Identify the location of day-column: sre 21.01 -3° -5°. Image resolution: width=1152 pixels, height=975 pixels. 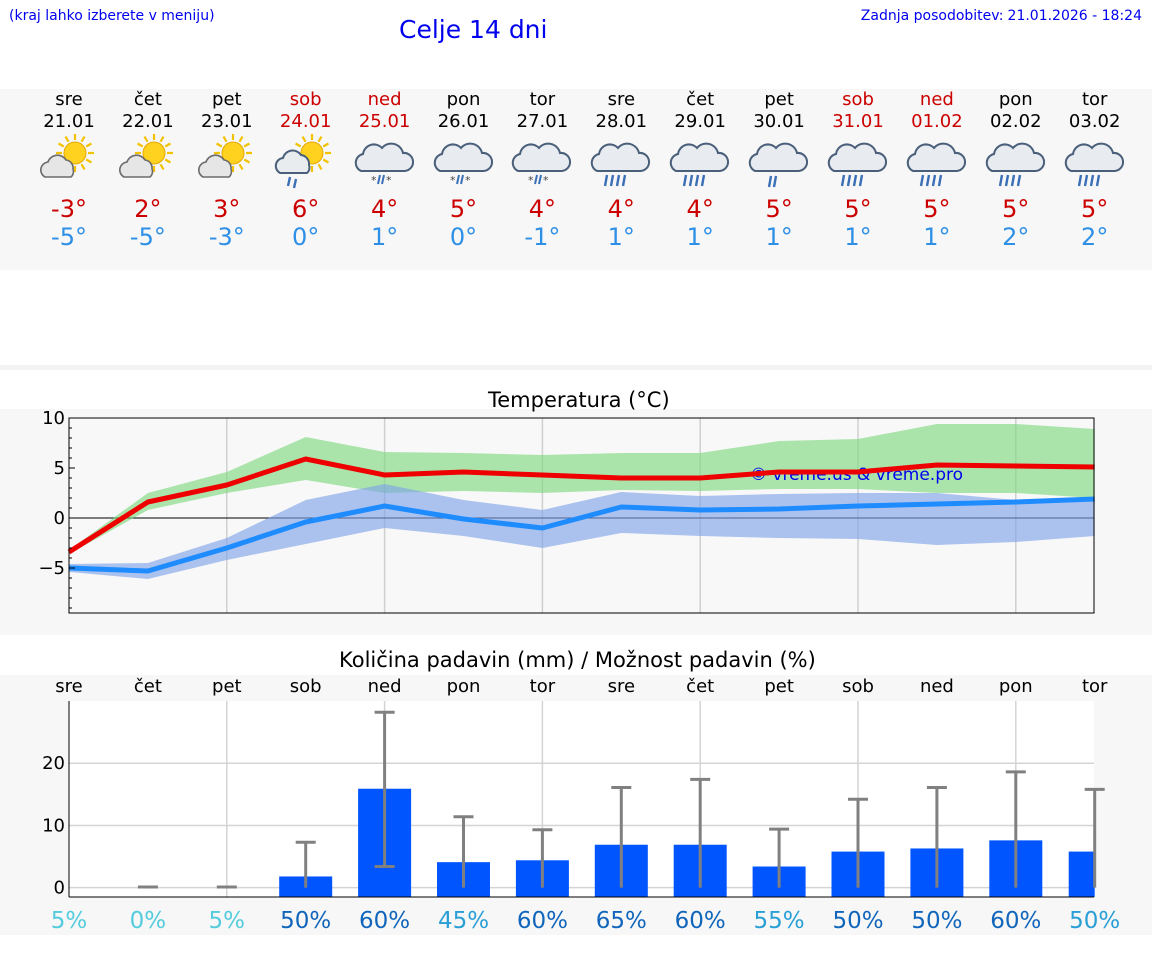
(69, 170).